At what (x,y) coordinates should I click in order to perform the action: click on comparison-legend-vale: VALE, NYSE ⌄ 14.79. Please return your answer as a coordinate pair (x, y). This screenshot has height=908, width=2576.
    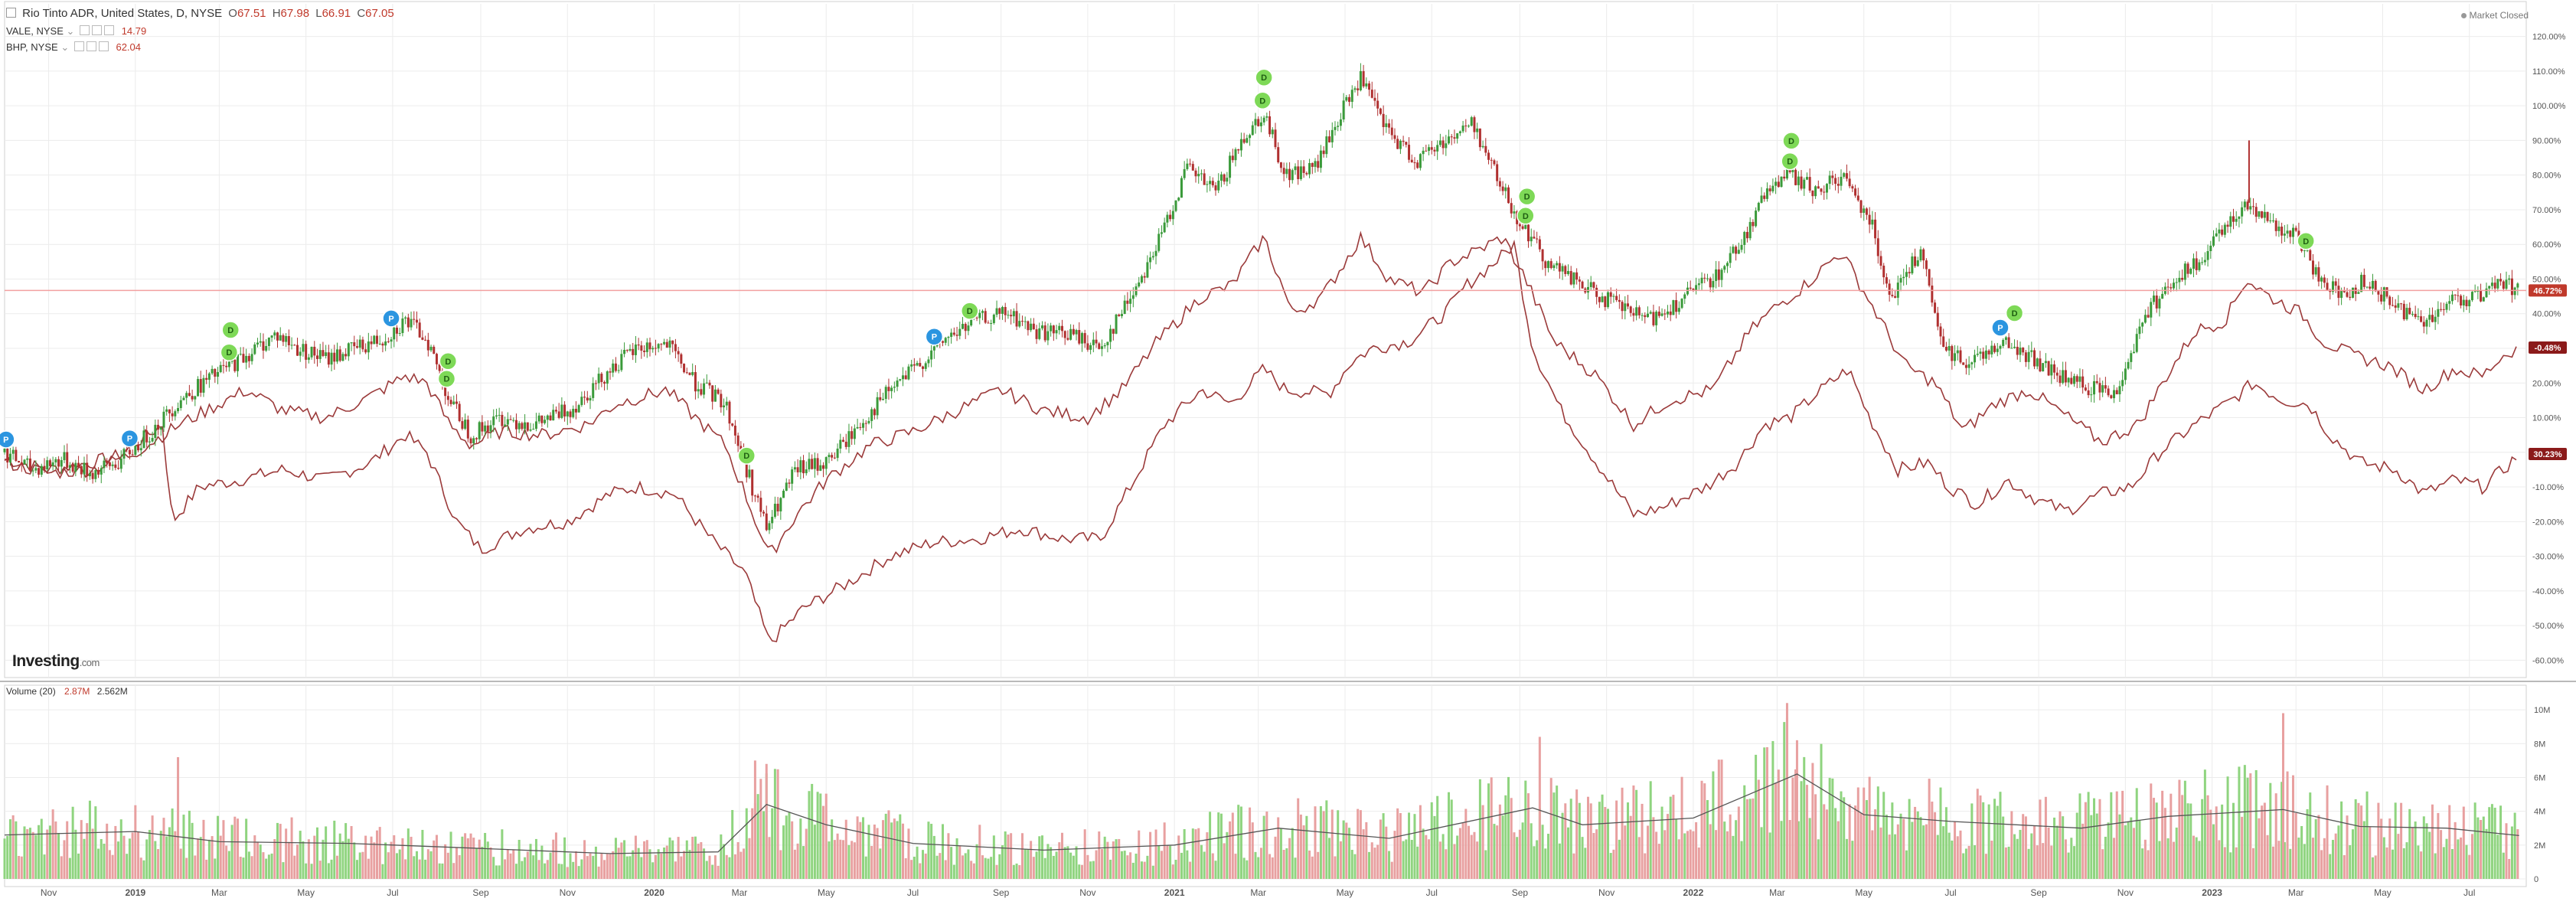
    Looking at the image, I should click on (76, 32).